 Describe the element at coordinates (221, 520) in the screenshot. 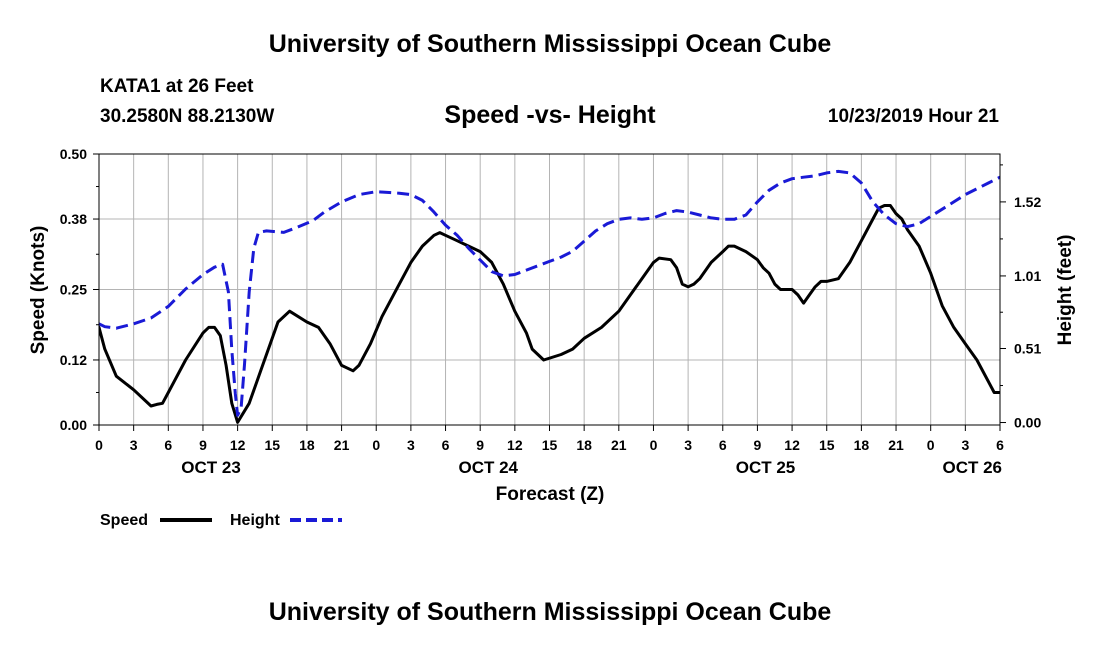

I see `legend: Speed Height` at that location.